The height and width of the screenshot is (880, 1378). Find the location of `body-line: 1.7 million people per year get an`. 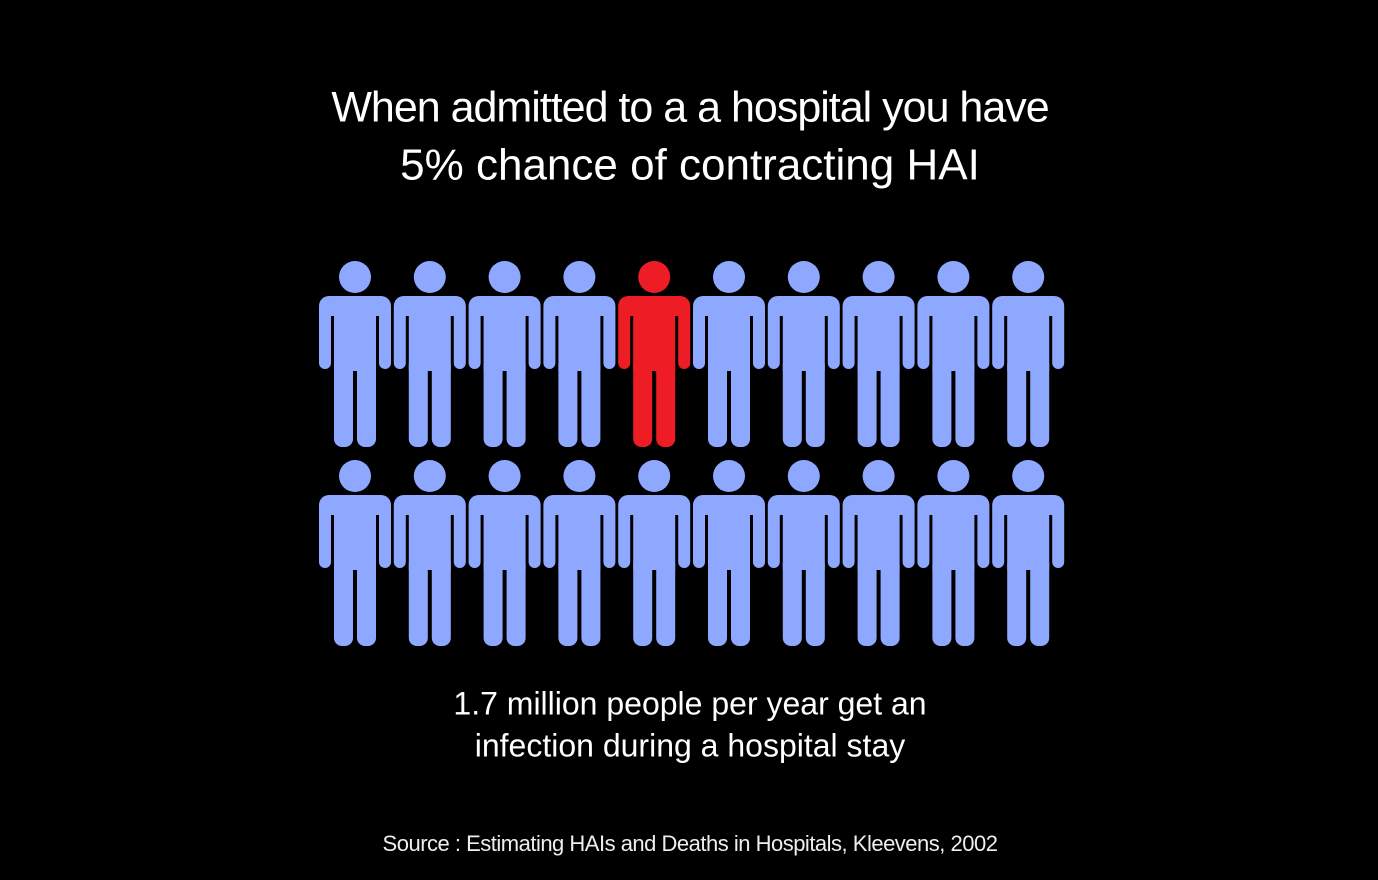

body-line: 1.7 million people per year get an is located at coordinates (689, 703).